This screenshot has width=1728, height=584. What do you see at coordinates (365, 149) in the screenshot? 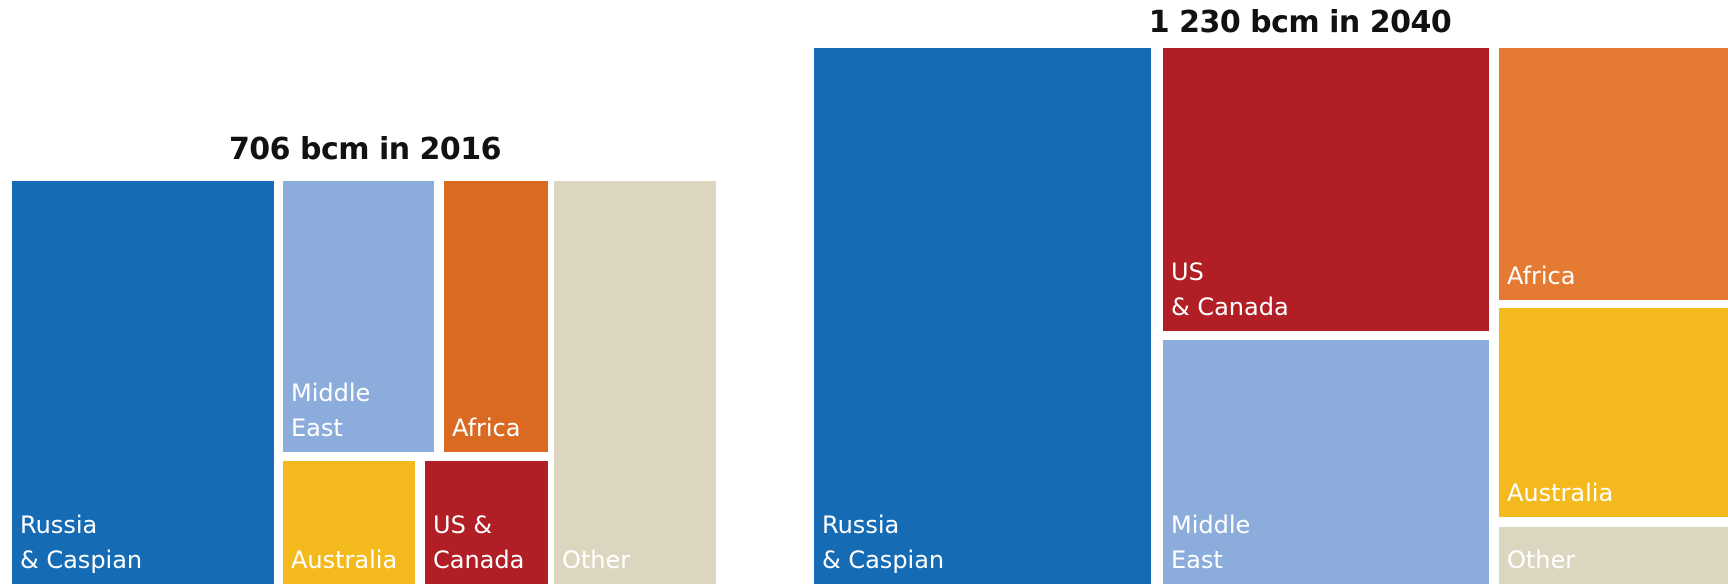
I see `chart-title: 706 bcm in 2016` at bounding box center [365, 149].